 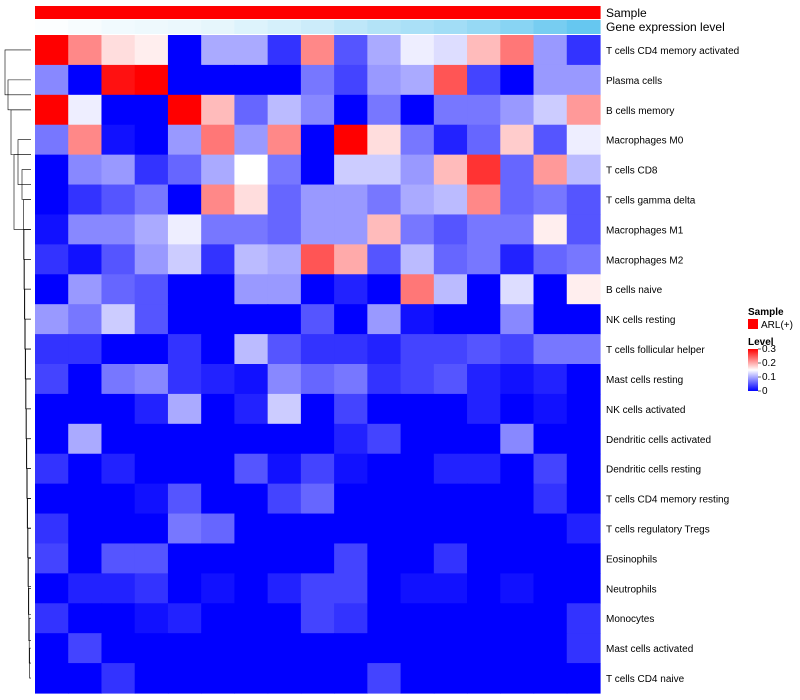 What do you see at coordinates (645, 410) in the screenshot?
I see `row-label: NK cells activated` at bounding box center [645, 410].